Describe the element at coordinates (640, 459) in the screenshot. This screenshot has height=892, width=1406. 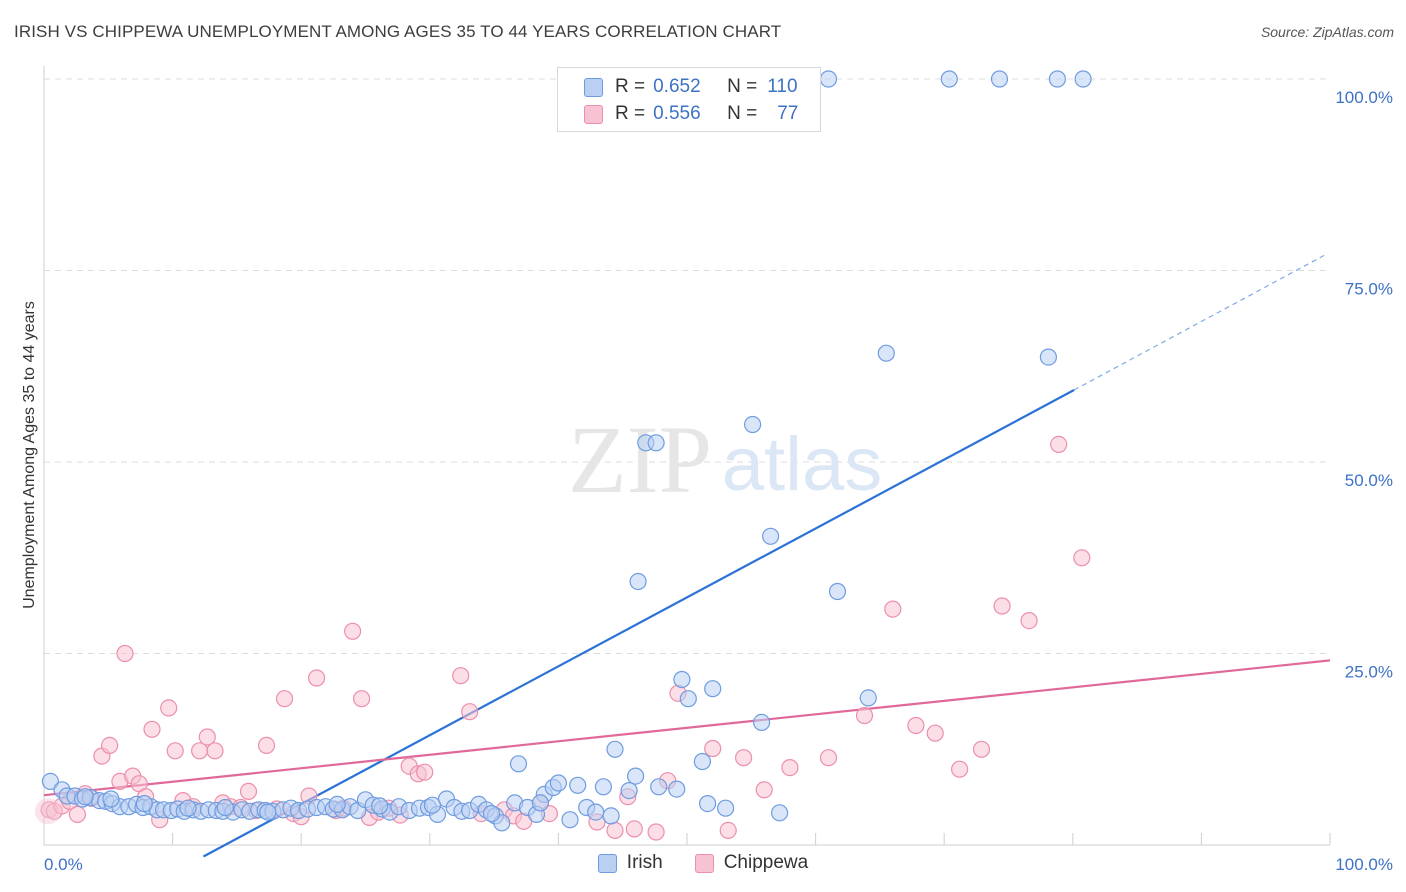
I see `watermark-zip: ZIP` at that location.